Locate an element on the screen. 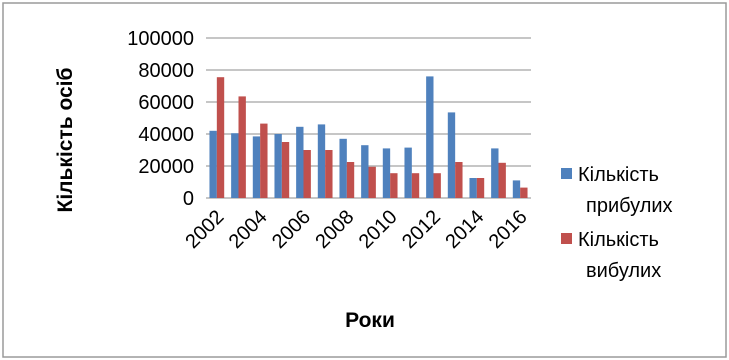 The width and height of the screenshot is (729, 360). bar-series-2-2004 is located at coordinates (264, 160).